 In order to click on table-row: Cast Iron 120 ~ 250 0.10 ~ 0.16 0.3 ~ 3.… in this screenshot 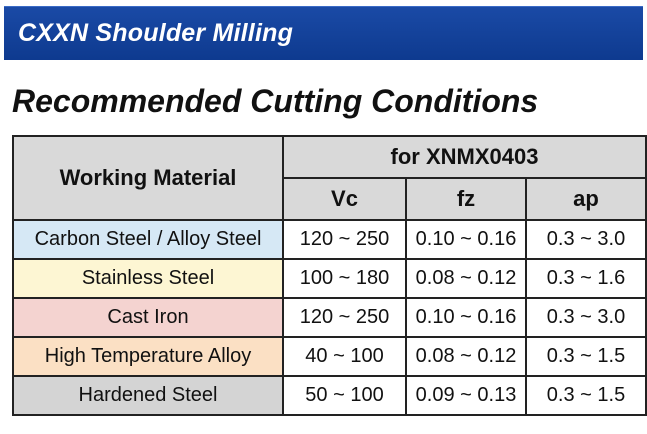, I will do `click(329, 317)`.